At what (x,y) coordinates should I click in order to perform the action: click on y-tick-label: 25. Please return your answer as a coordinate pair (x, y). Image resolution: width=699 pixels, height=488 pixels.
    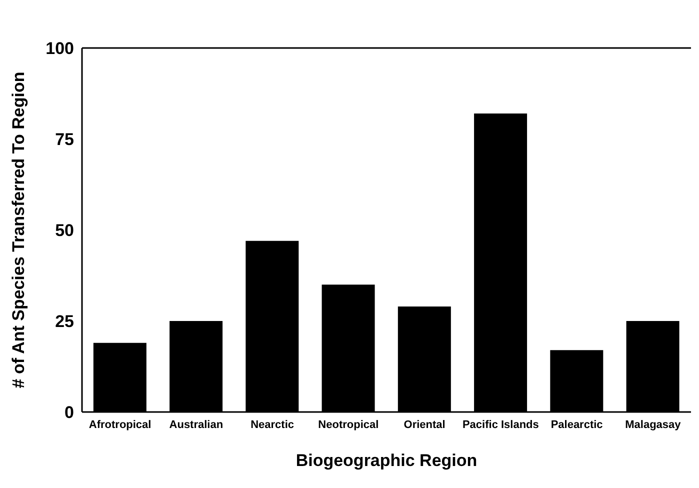
    Looking at the image, I should click on (64, 322).